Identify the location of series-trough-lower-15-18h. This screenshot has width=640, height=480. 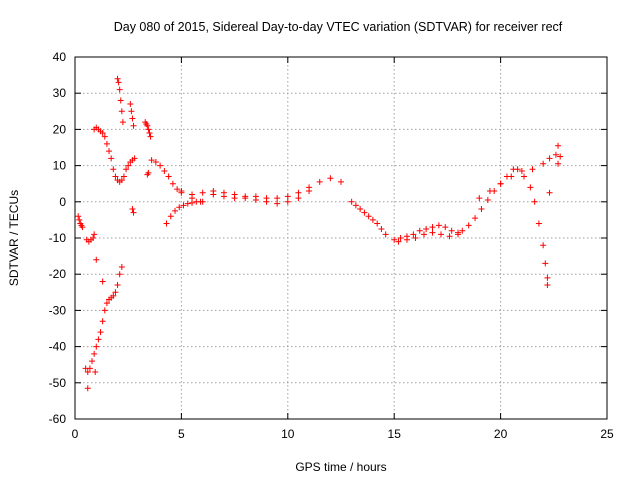
(428, 237).